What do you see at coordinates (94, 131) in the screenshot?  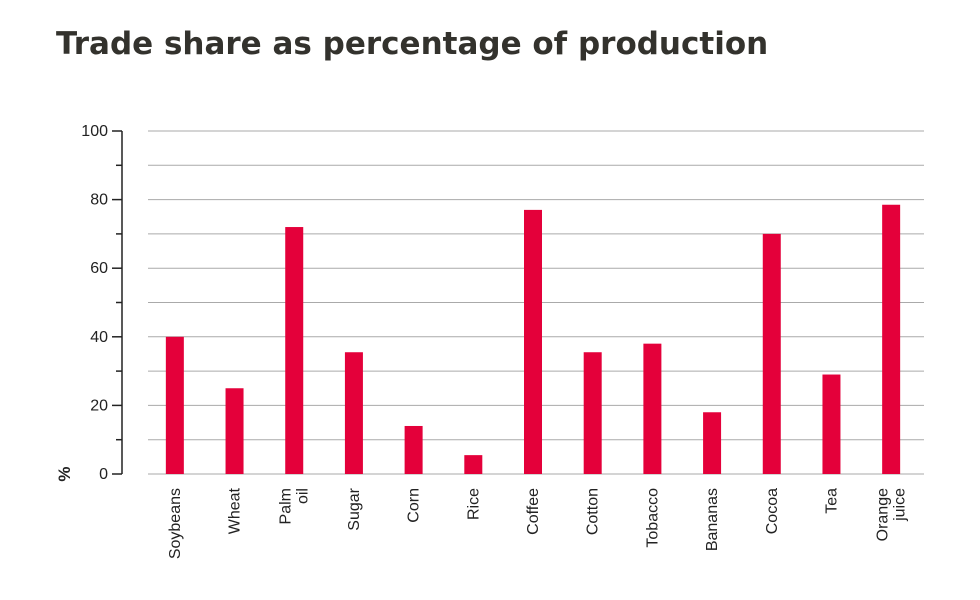 I see `y-tick-label: 100` at bounding box center [94, 131].